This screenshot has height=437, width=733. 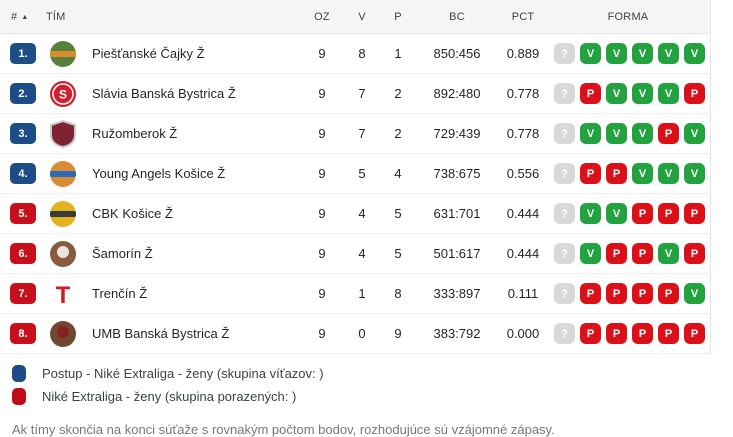 What do you see at coordinates (398, 253) in the screenshot?
I see `losses: 5` at bounding box center [398, 253].